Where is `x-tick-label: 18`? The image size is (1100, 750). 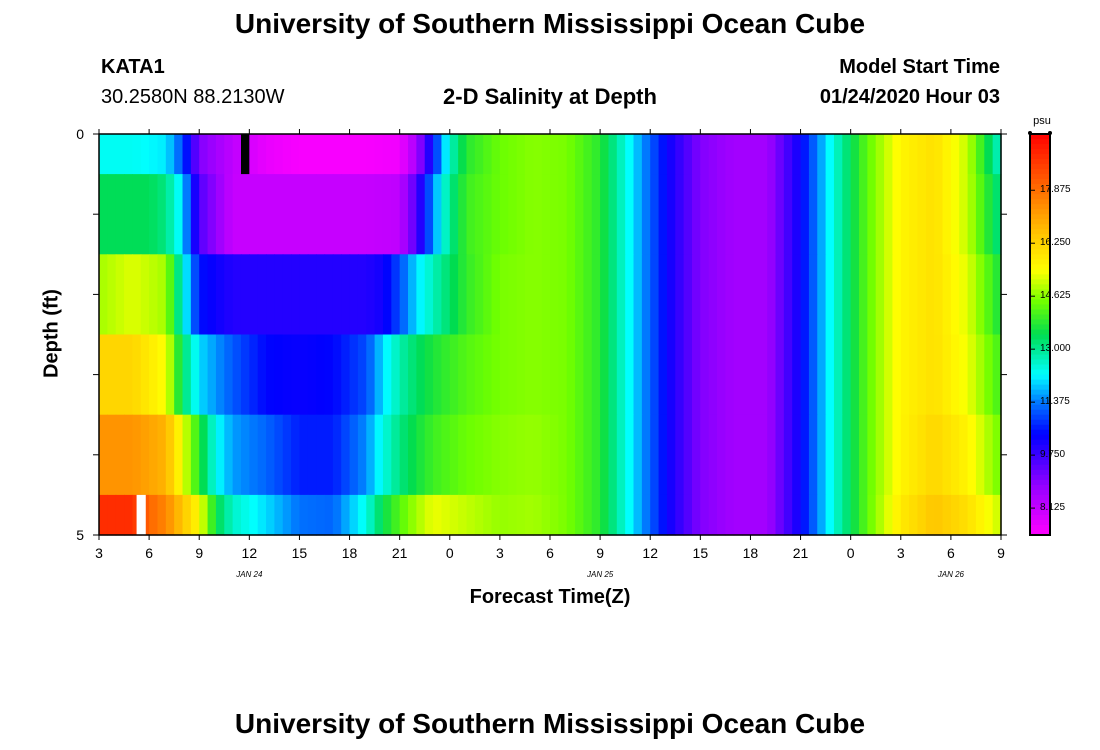
x-tick-label: 18 is located at coordinates (349, 553).